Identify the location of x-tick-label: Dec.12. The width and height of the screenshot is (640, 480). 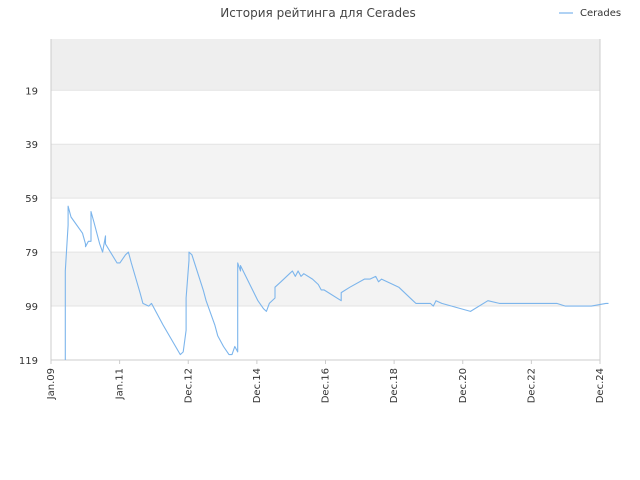
(188, 385).